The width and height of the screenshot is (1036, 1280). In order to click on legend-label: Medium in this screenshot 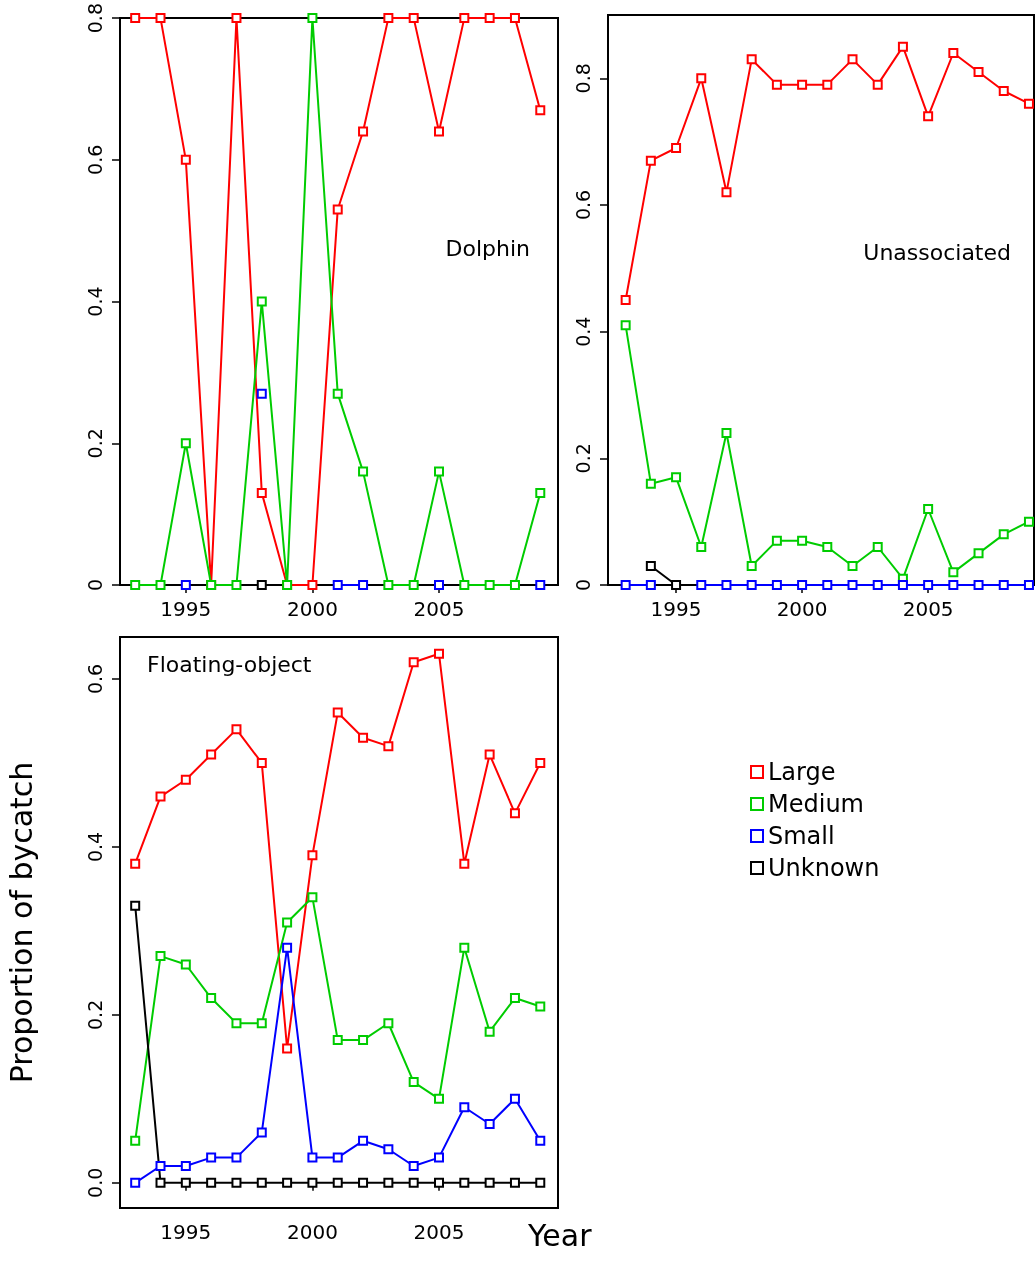, I will do `click(816, 804)`.